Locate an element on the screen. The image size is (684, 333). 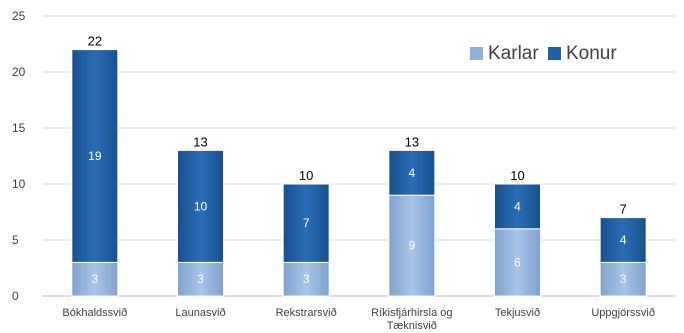
data-label: 19 is located at coordinates (95, 156).